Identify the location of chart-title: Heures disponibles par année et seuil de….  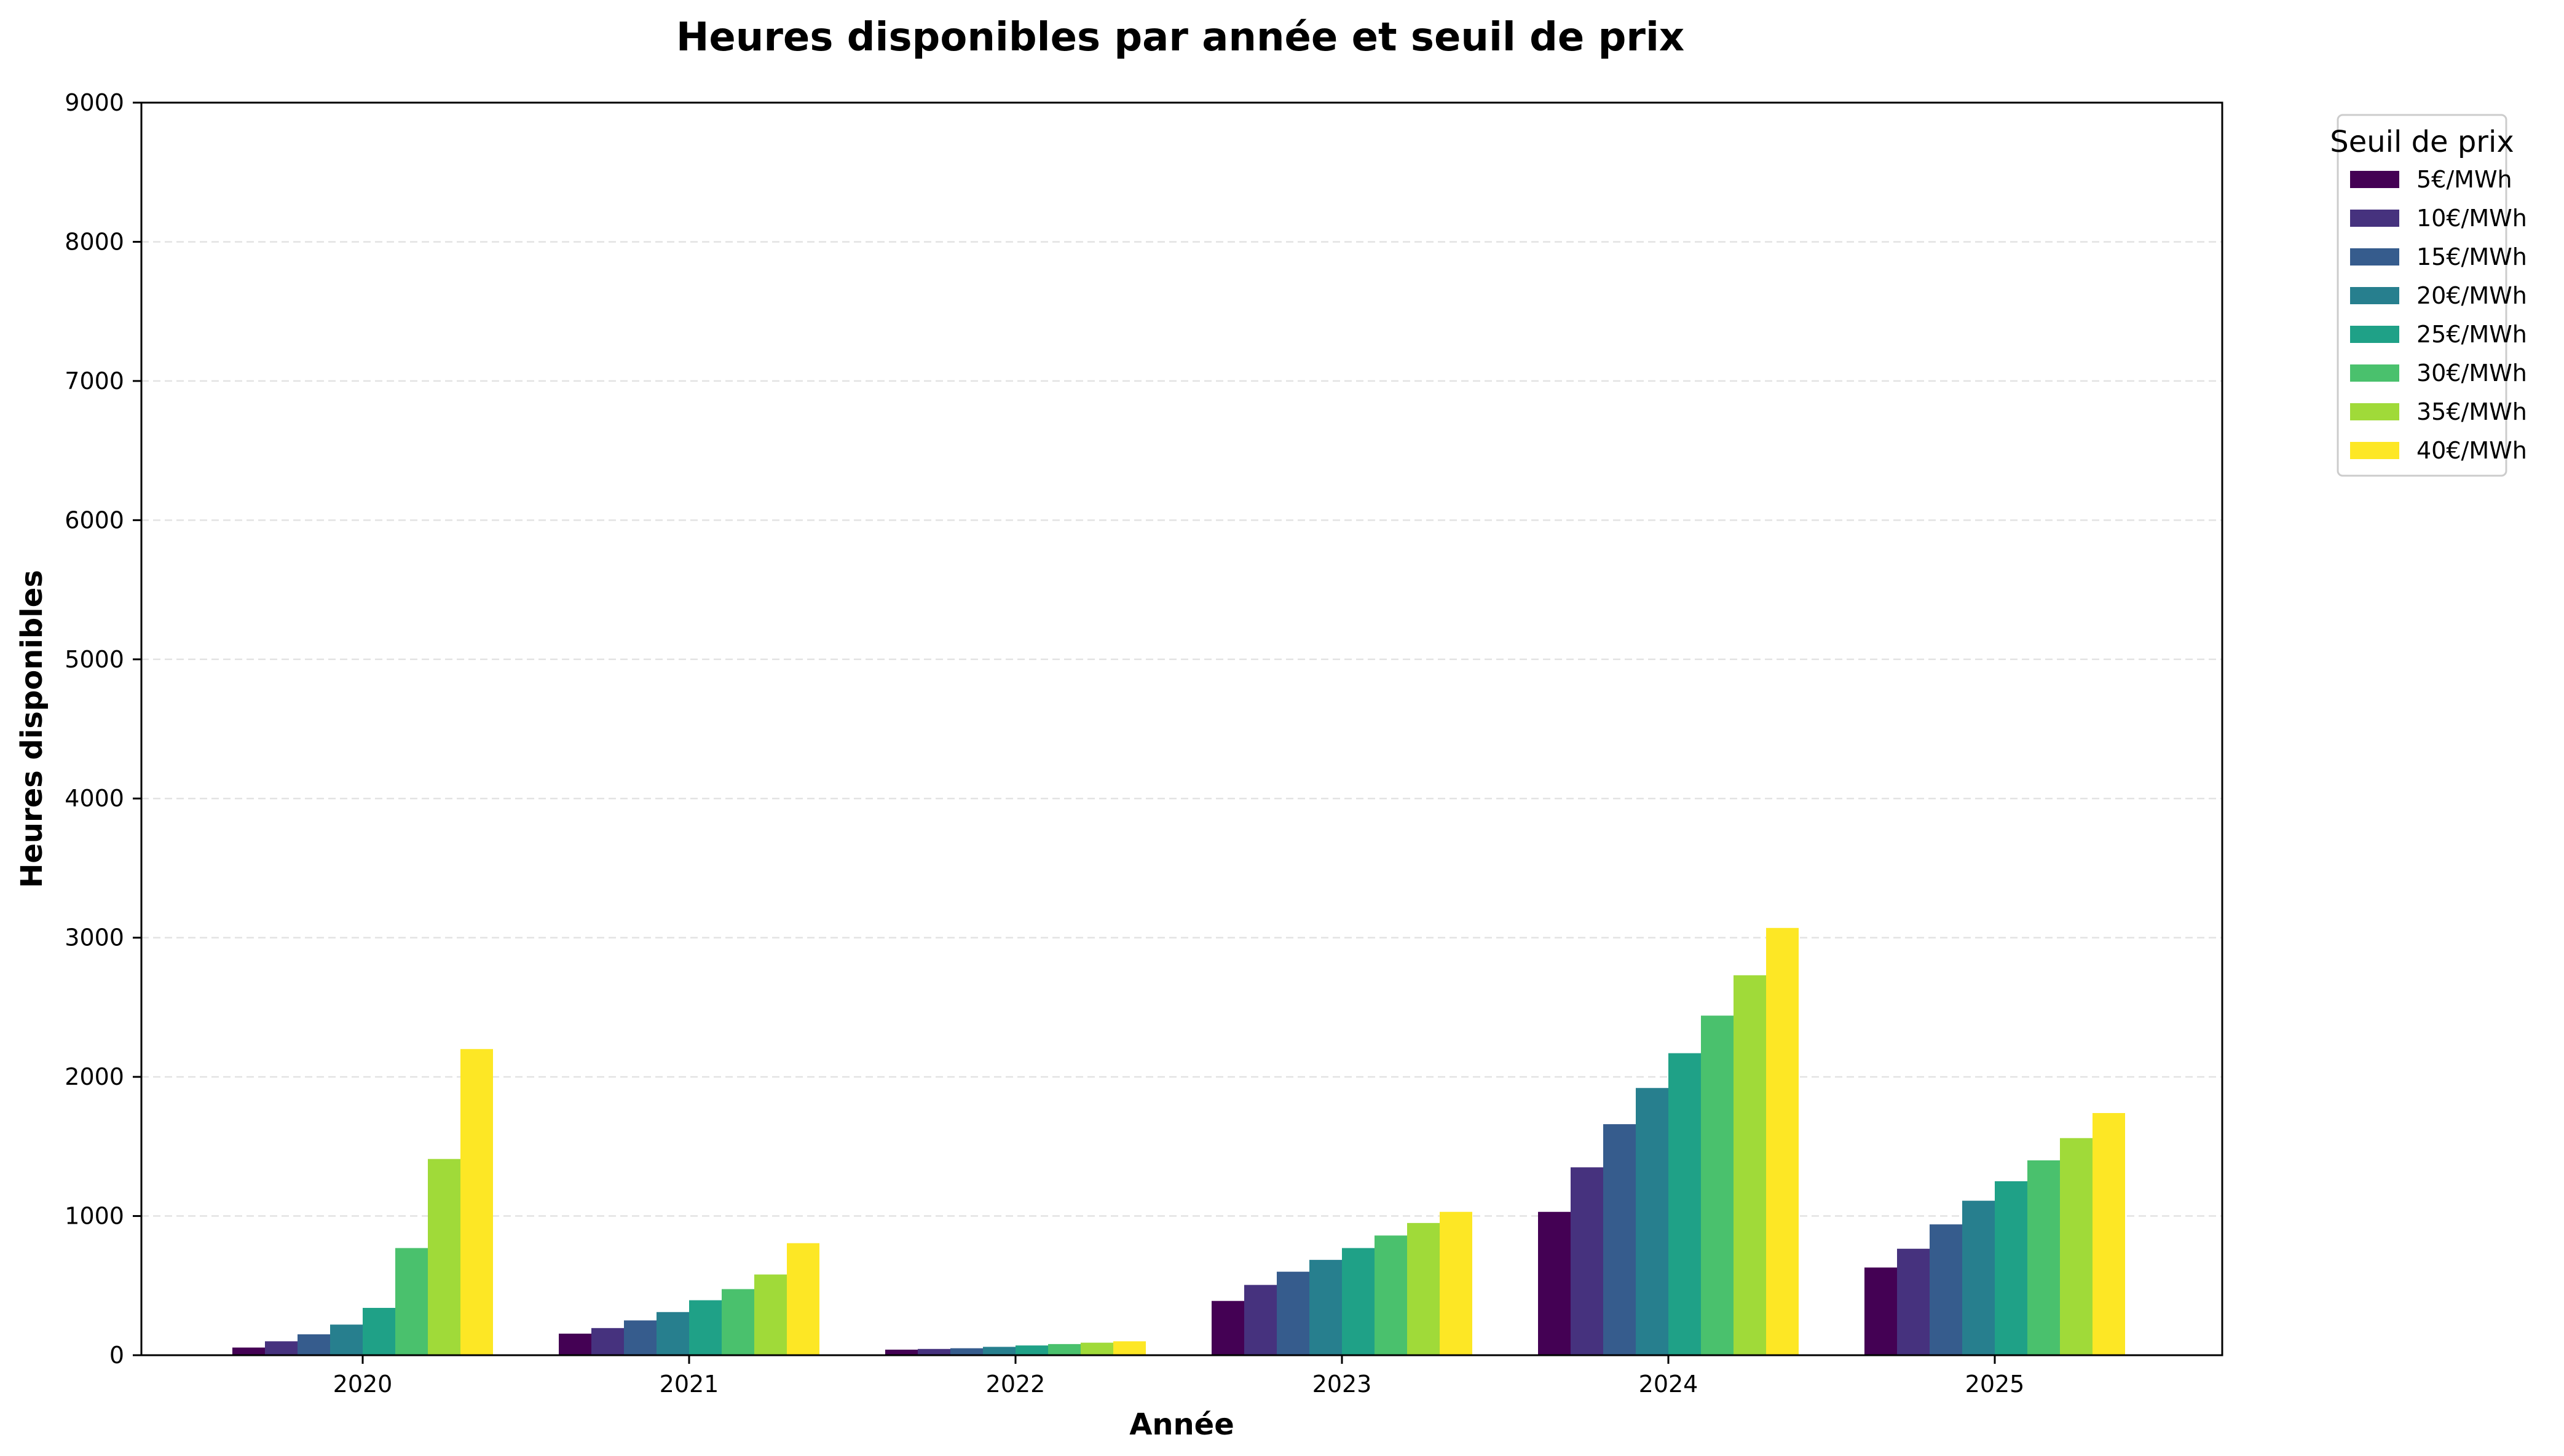
(1180, 37).